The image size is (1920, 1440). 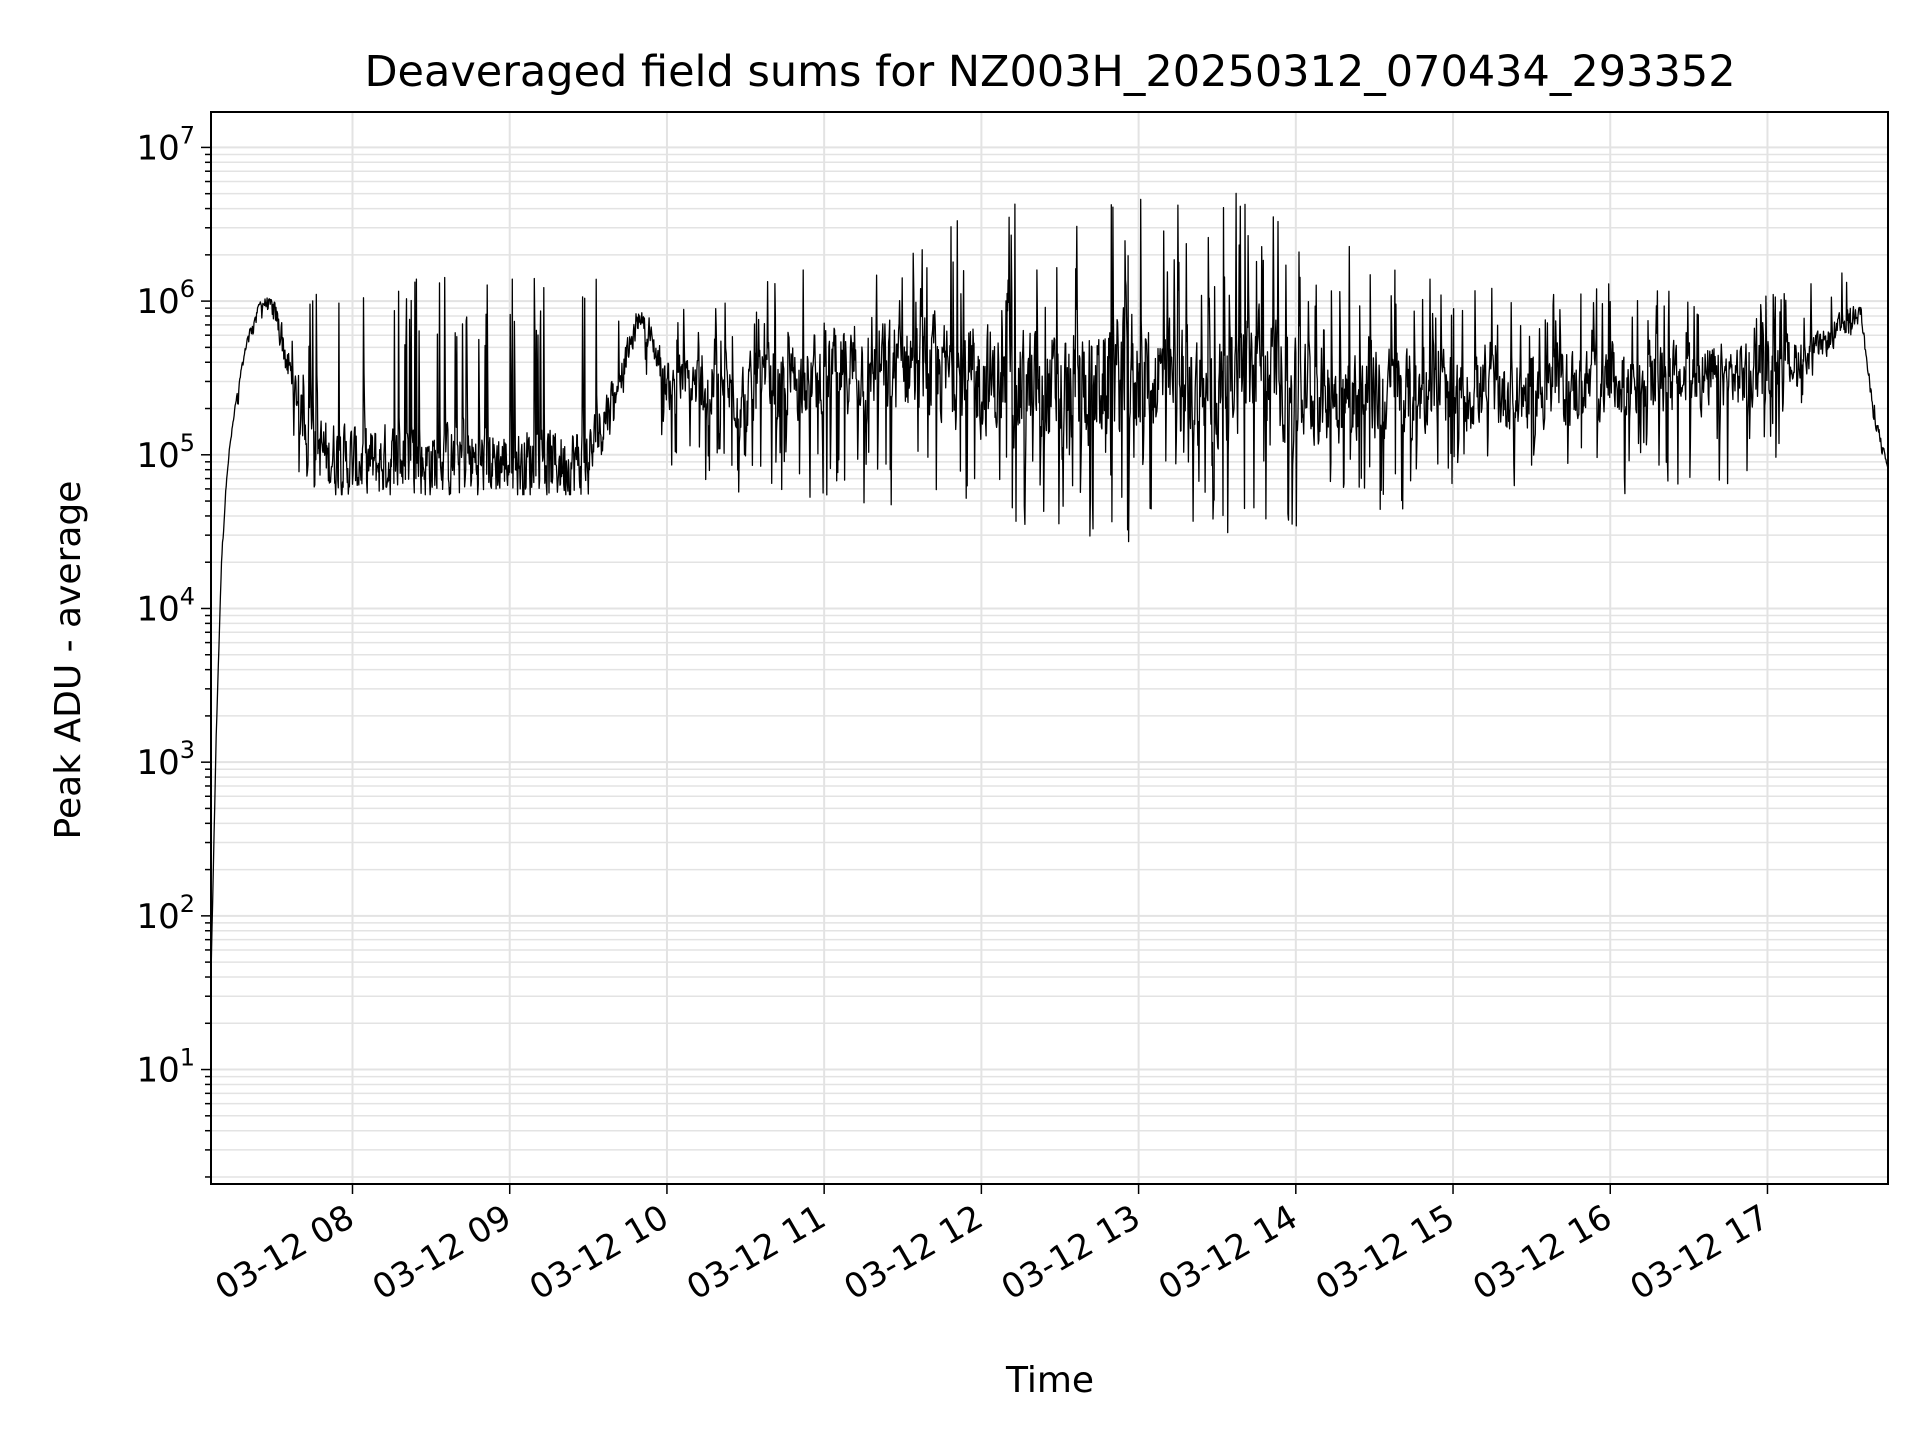 I want to click on y-tick-label: 10¹, so click(x=165, y=1067).